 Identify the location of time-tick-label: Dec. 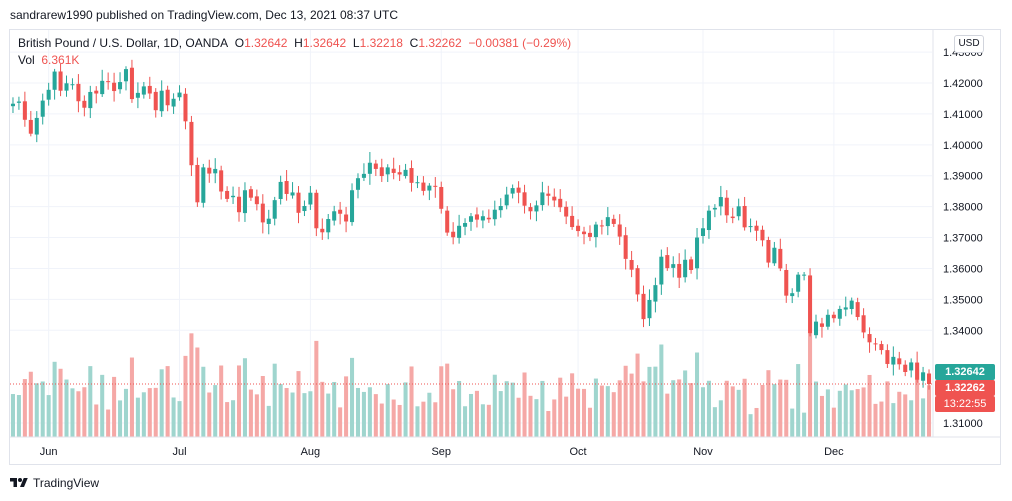
(834, 452).